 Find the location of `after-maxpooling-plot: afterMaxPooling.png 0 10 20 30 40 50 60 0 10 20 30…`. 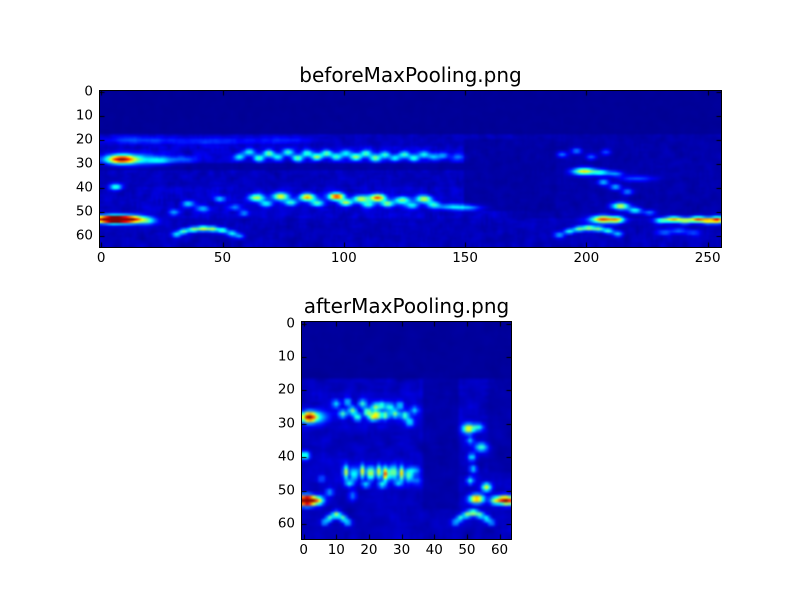

after-maxpooling-plot: afterMaxPooling.png 0 10 20 30 40 50 60 0 10 20 30… is located at coordinates (395, 425).